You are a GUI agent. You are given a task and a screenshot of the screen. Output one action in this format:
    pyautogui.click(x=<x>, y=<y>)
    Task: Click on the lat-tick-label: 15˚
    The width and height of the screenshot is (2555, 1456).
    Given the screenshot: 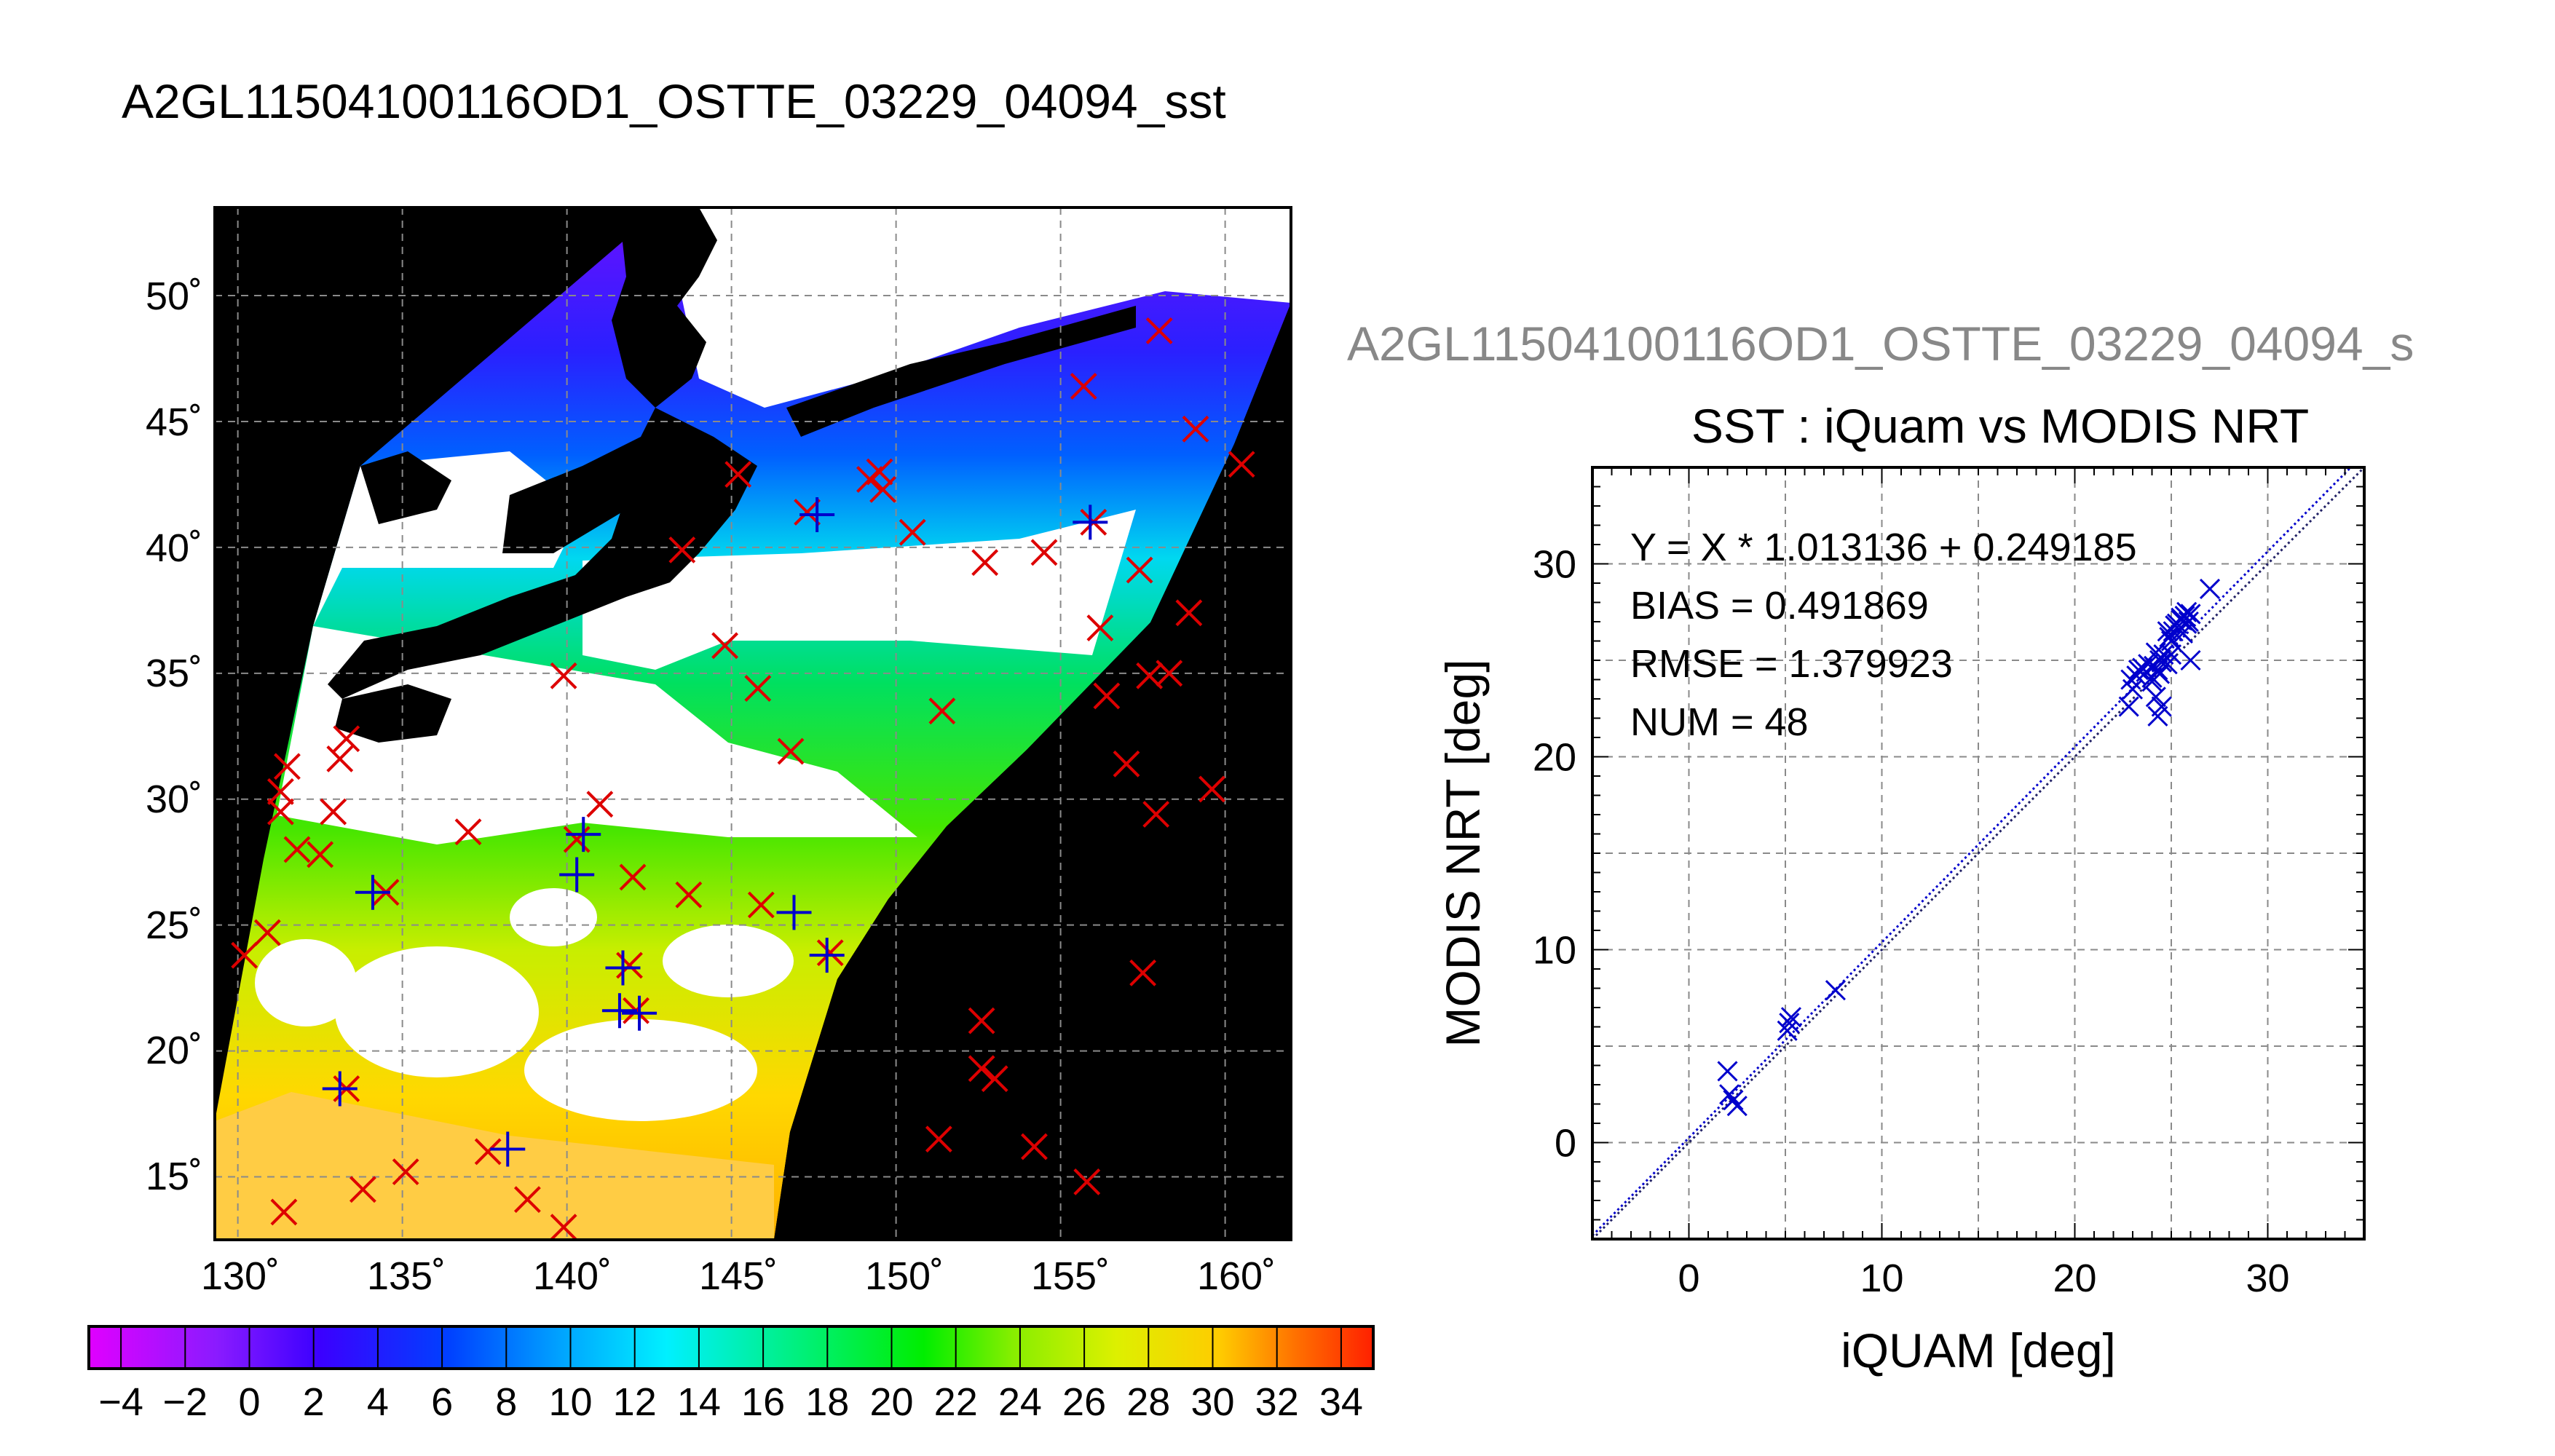 What is the action you would take?
    pyautogui.click(x=174, y=1176)
    